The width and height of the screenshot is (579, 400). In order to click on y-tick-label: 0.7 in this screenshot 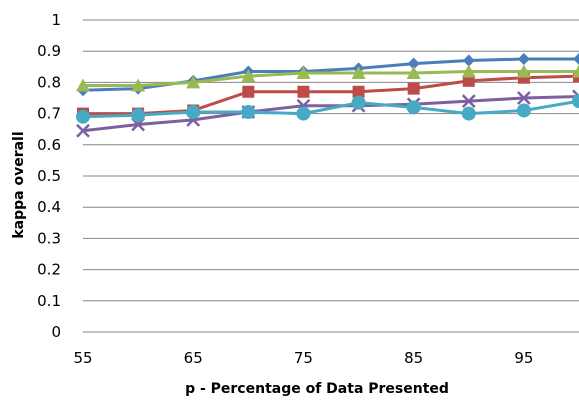, I will do `click(49, 114)`.